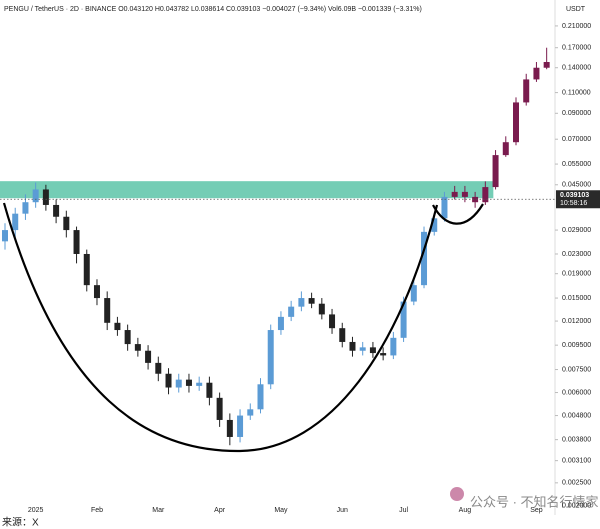  I want to click on y-tick-label: 0.002500, so click(576, 483).